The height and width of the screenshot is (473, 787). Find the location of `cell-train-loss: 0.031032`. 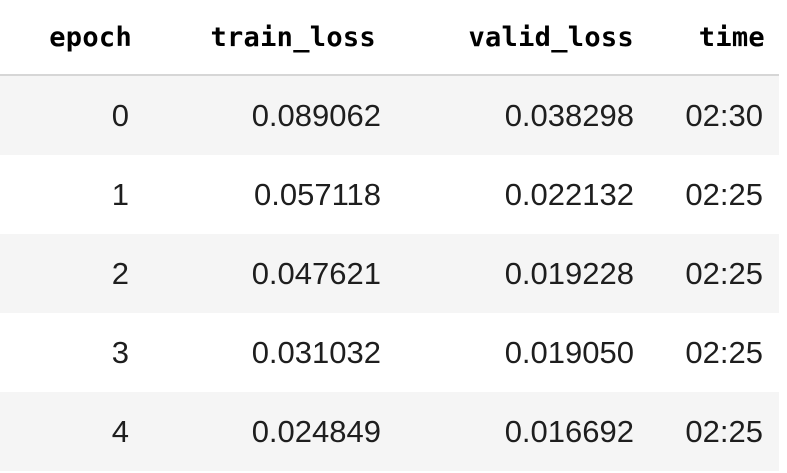

cell-train-loss: 0.031032 is located at coordinates (270, 352).